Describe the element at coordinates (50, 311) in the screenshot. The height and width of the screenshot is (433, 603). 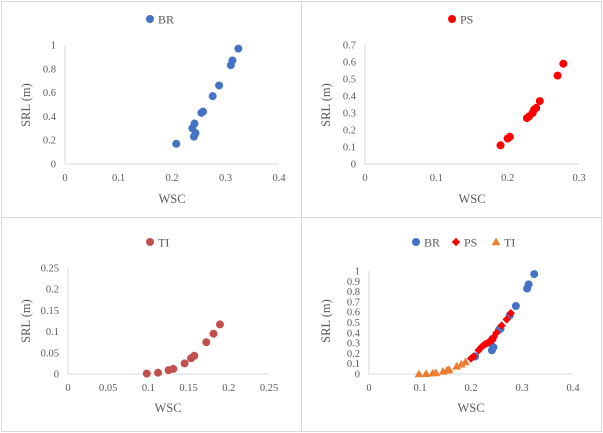
I see `y-tick-label: 0.15` at that location.